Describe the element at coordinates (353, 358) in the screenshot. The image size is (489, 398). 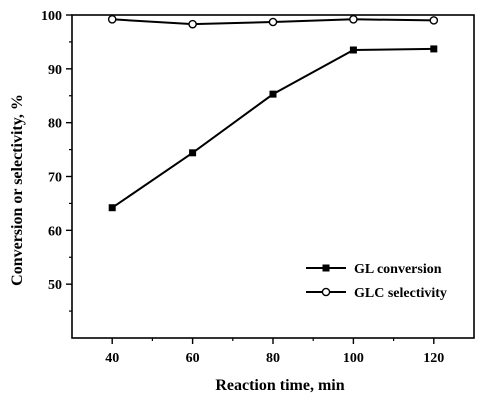
I see `x-tick-label: 100` at that location.